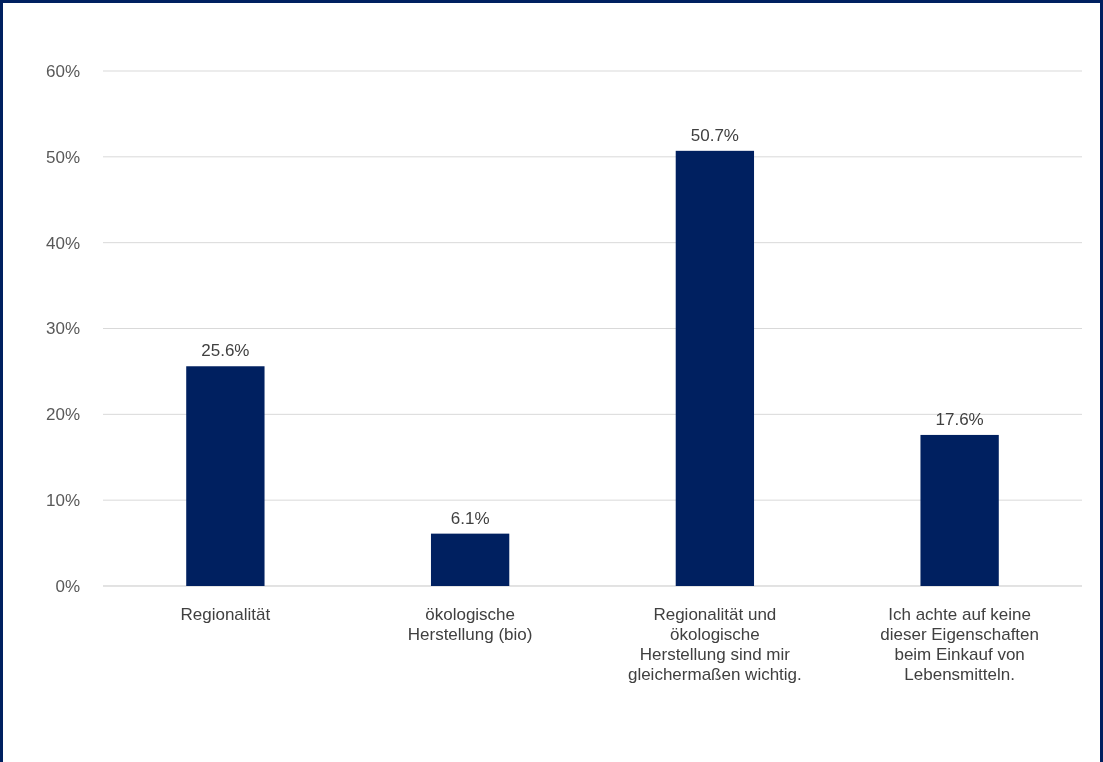  I want to click on data-label: 25.6%, so click(225, 351).